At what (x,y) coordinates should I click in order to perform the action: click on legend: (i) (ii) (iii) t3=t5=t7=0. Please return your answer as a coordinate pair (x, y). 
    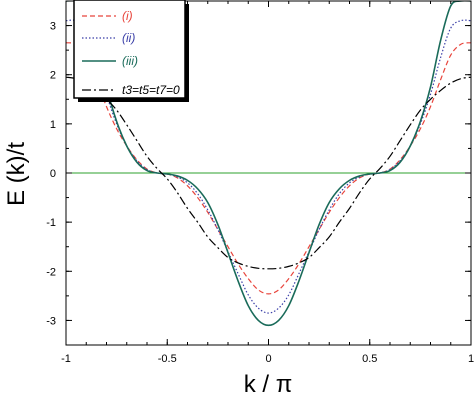
    Looking at the image, I should click on (131, 51).